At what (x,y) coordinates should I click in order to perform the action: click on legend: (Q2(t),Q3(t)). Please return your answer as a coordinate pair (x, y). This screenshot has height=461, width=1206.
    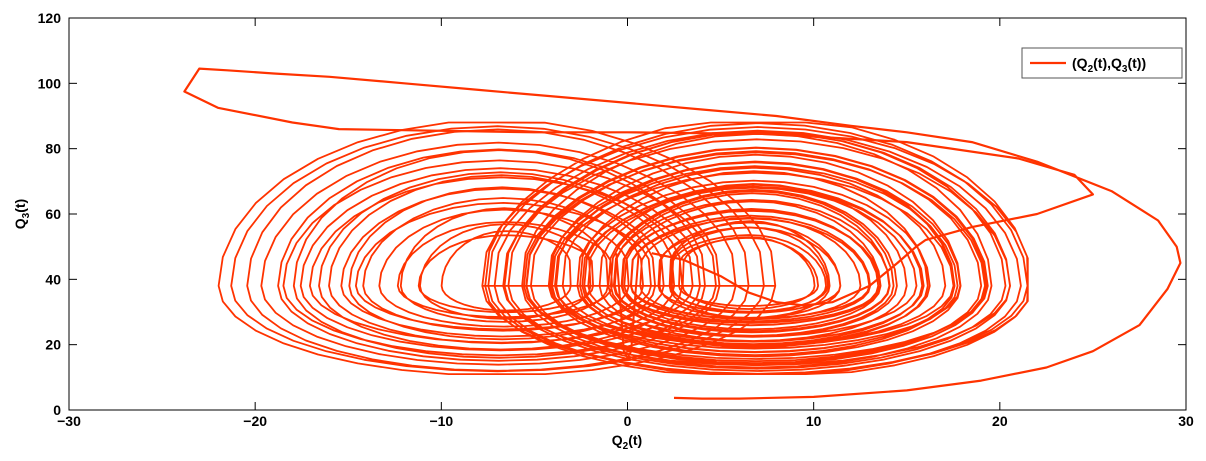
    Looking at the image, I should click on (1102, 63).